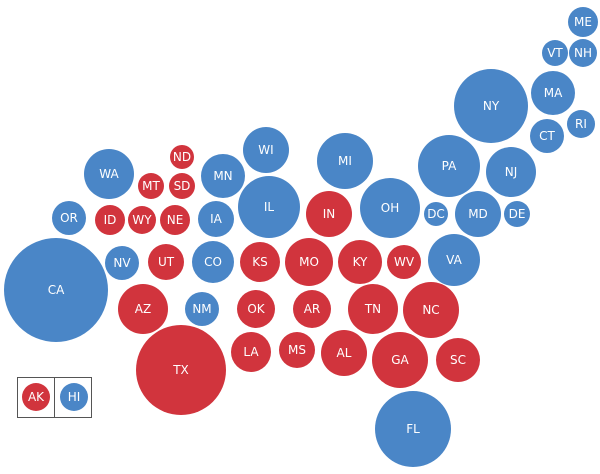  I want to click on state-label-nv: NV, so click(122, 263).